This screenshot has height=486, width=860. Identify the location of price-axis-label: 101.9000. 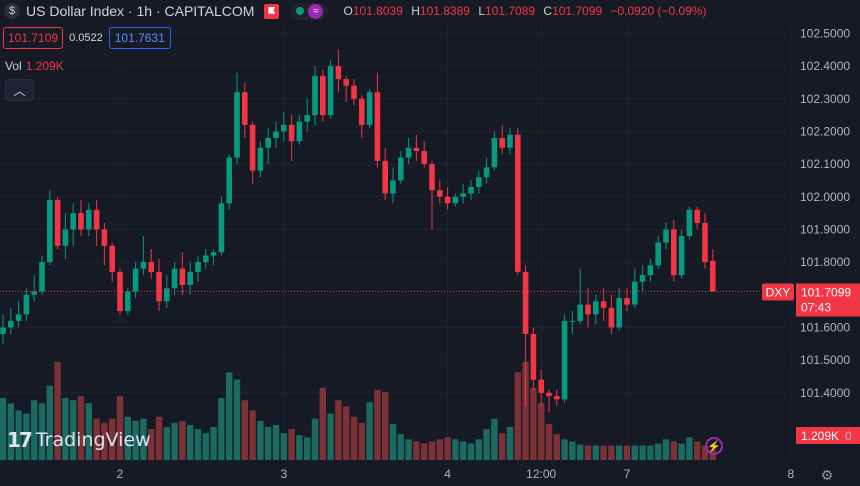
(825, 229).